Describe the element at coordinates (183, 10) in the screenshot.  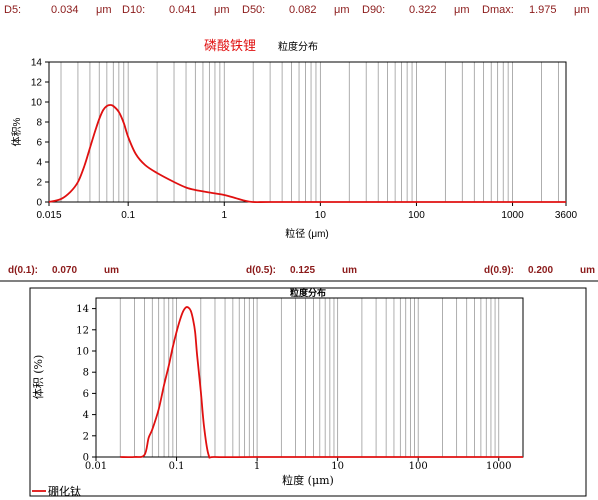
I see `stat-value: 0.041` at that location.